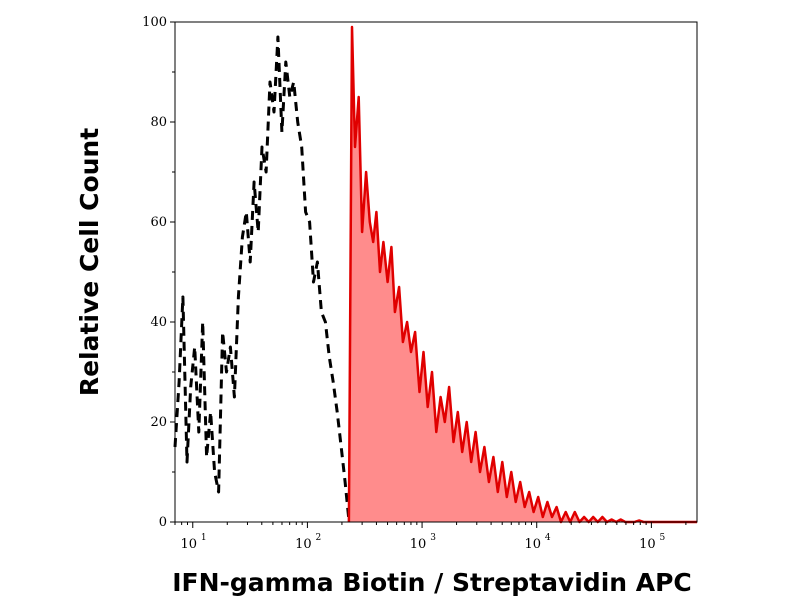 This screenshot has width=800, height=600. I want to click on y-tick-label-80: 80, so click(158, 122).